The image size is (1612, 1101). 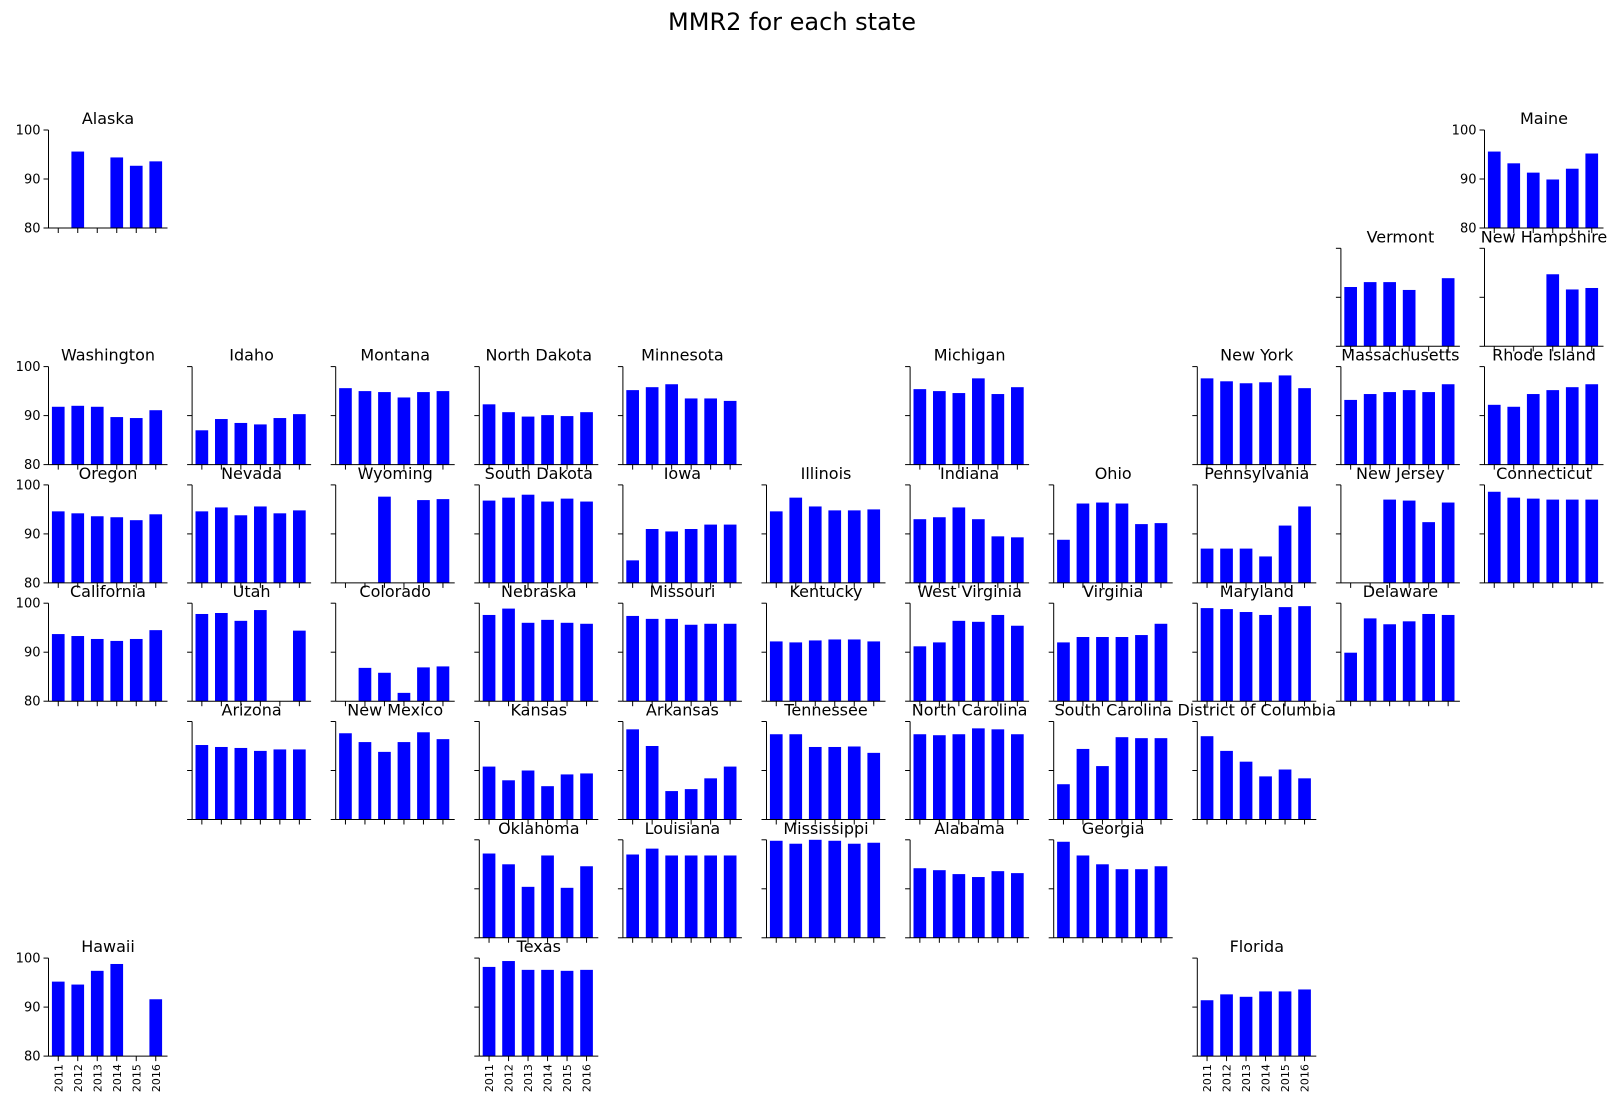 I want to click on bar-district-of-columbia-2012, so click(x=1226, y=785).